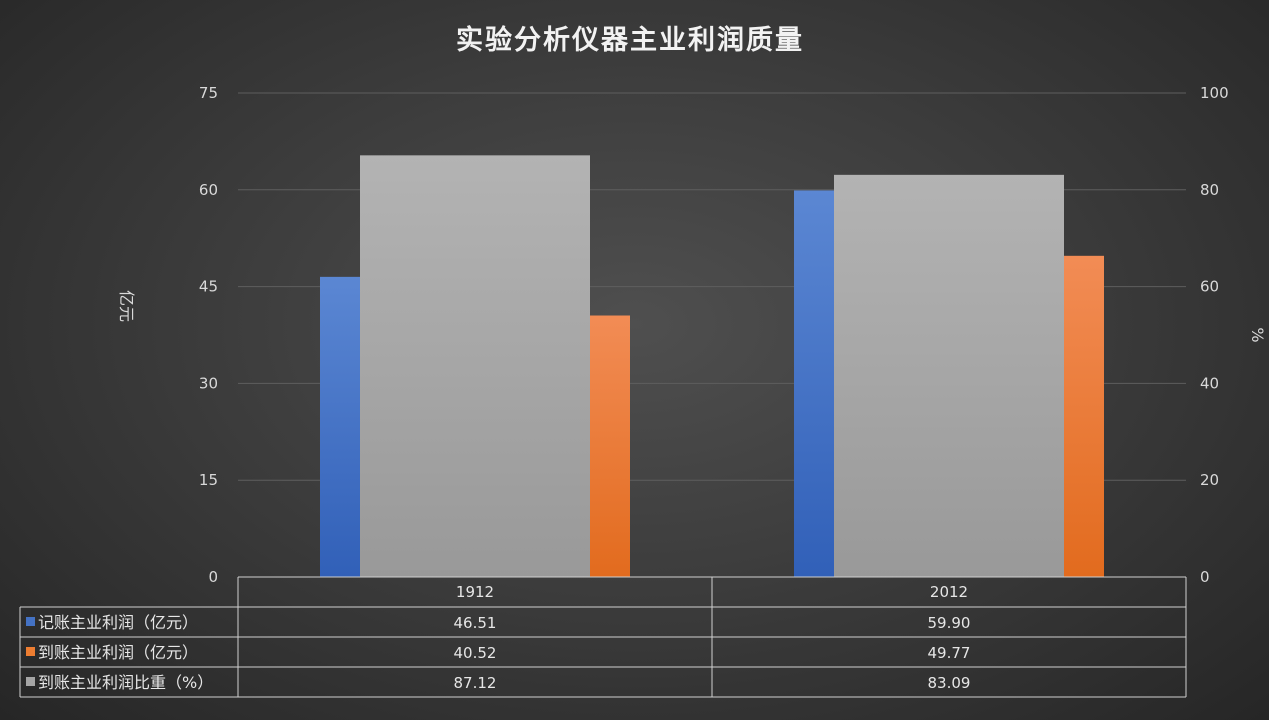 The image size is (1269, 720). What do you see at coordinates (1257, 334) in the screenshot?
I see `y2-axis-title: %` at bounding box center [1257, 334].